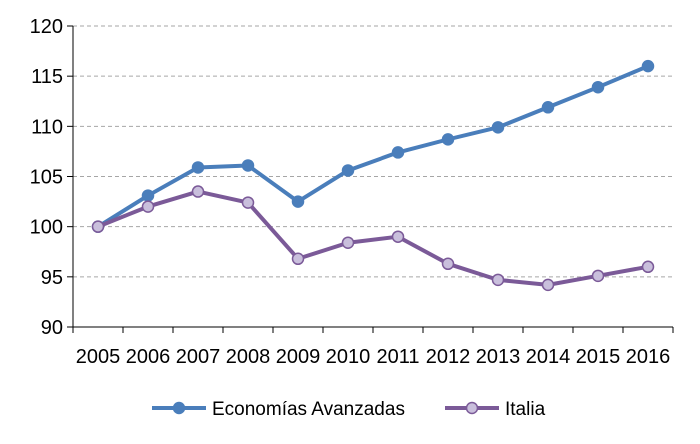  I want to click on y-axis-ticks: 90 95 100 105 110 115 120, so click(51, 177).